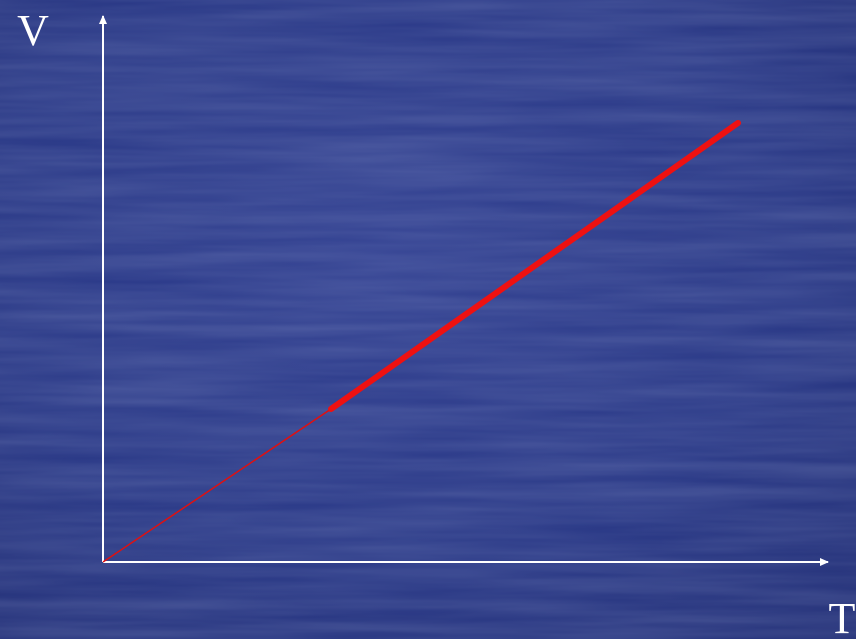 The width and height of the screenshot is (856, 639). I want to click on extrapolated-line, so click(217, 485).